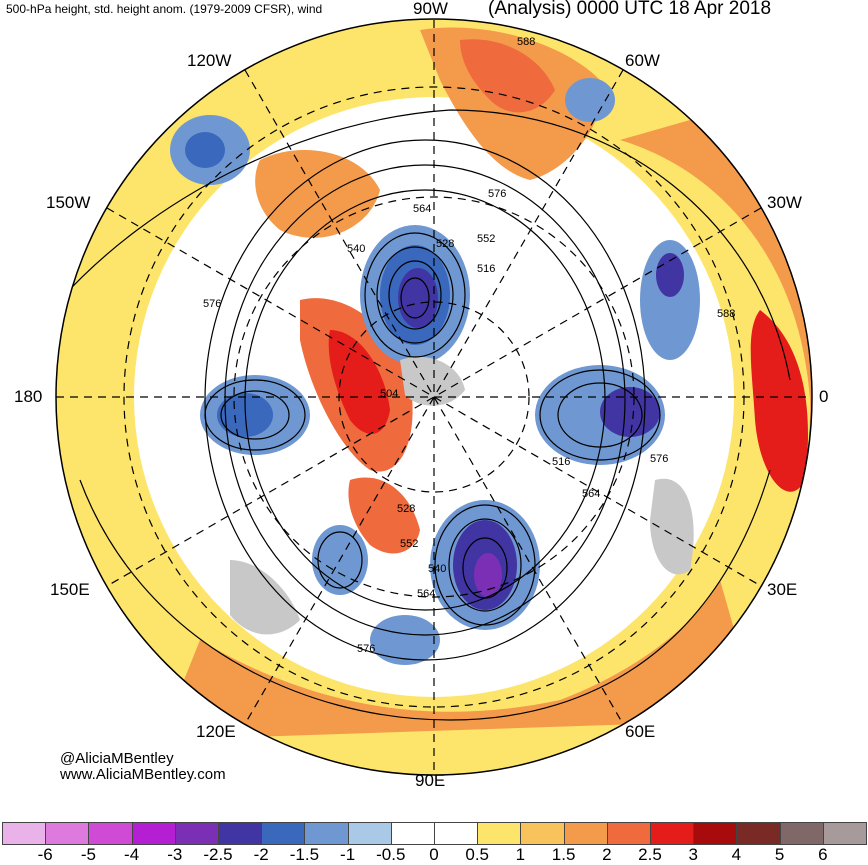  Describe the element at coordinates (434, 854) in the screenshot. I see `colorbar-tick-label: 0` at that location.